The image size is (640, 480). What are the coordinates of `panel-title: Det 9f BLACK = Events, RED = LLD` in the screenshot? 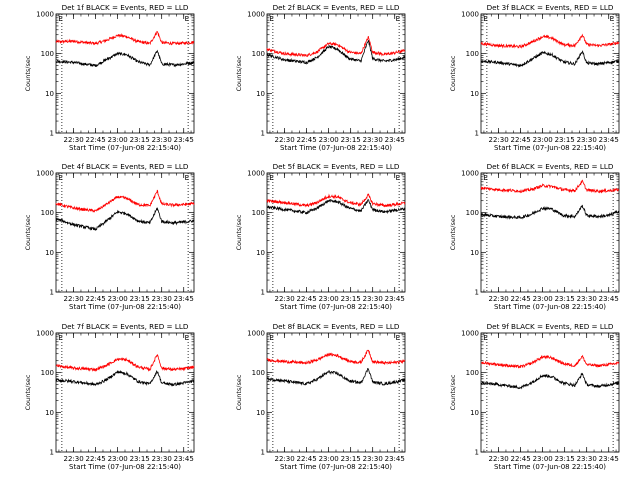 It's located at (550, 326).